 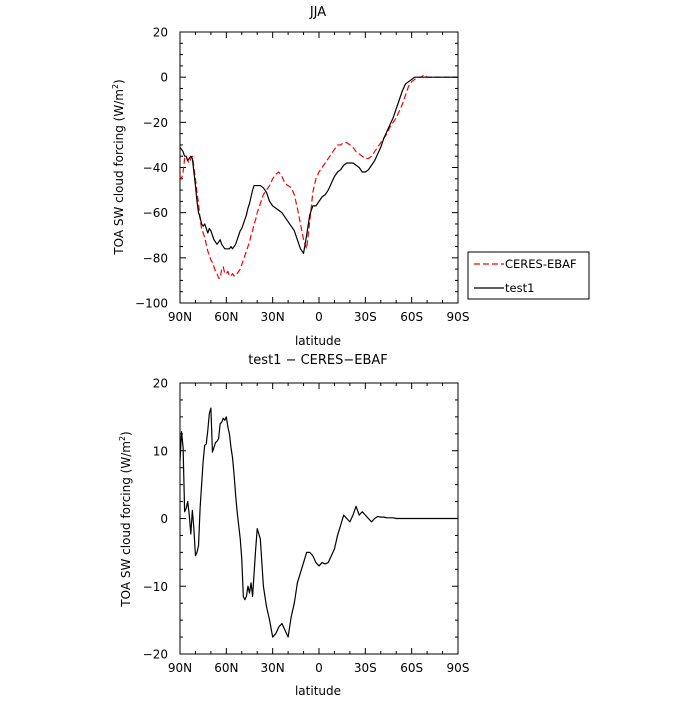 I want to click on series-line-ceres-ebaf, so click(x=318, y=176).